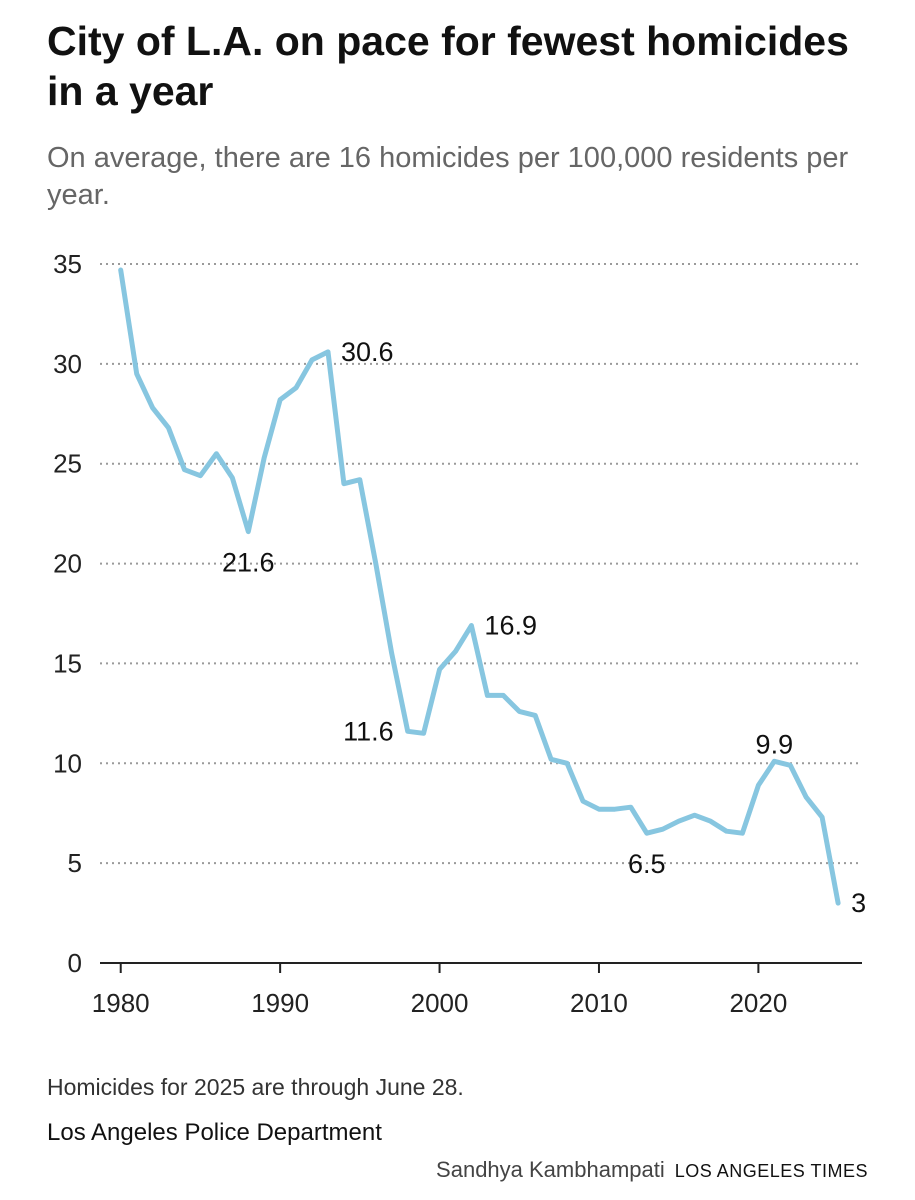  What do you see at coordinates (471, 625) in the screenshot?
I see `data-point-2002` at bounding box center [471, 625].